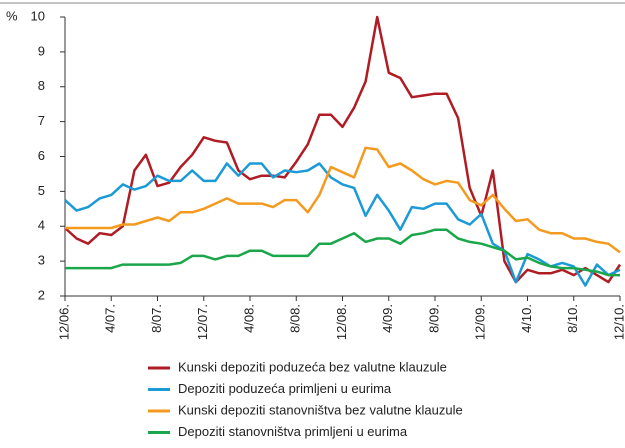  What do you see at coordinates (202, 322) in the screenshot?
I see `x-tick-label: 12/07.` at bounding box center [202, 322].